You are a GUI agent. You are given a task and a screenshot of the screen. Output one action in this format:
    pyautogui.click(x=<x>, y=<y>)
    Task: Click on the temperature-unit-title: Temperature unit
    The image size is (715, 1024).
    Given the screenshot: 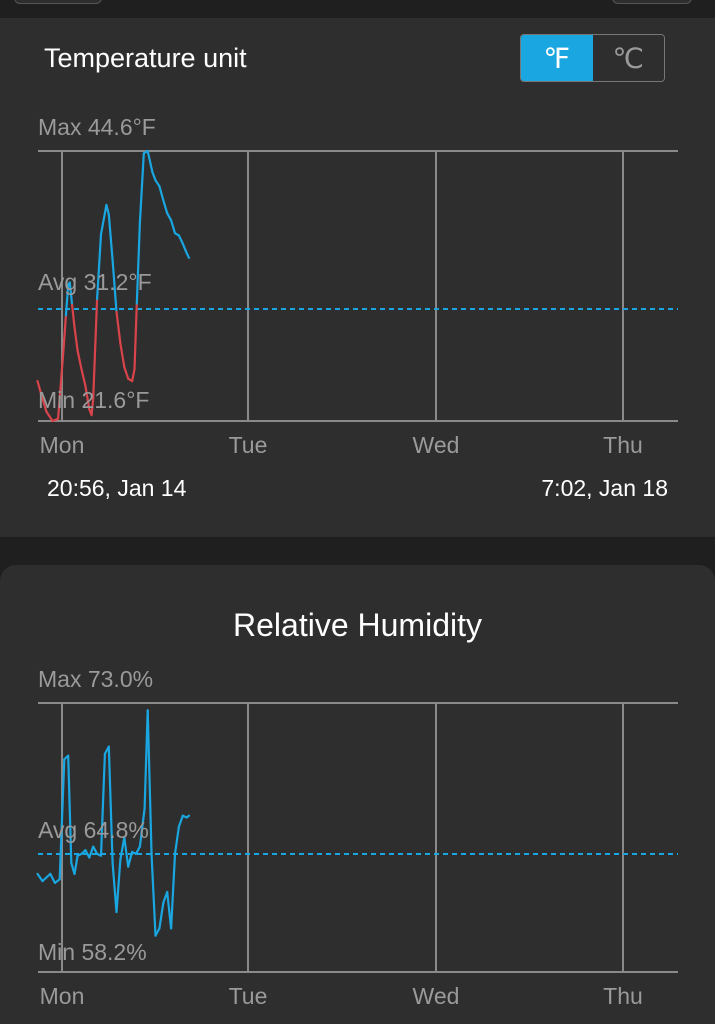 What is the action you would take?
    pyautogui.click(x=145, y=58)
    